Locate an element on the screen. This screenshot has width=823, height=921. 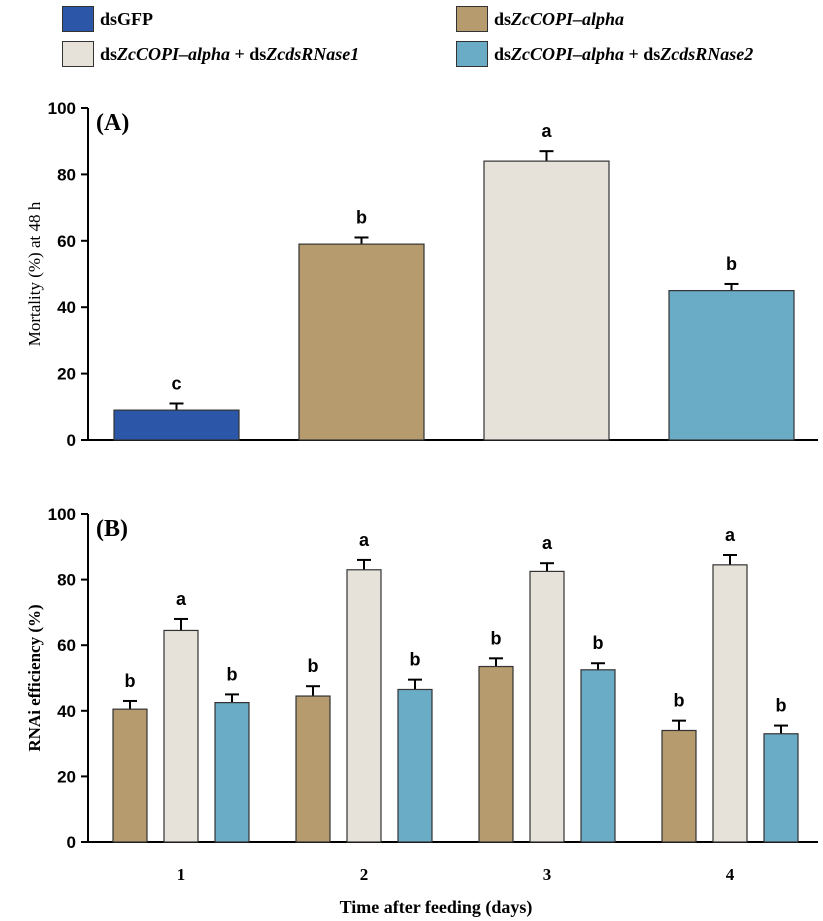
legend-label: dsZcCOPI–alpha + dsZcdsRNase2 is located at coordinates (624, 53).